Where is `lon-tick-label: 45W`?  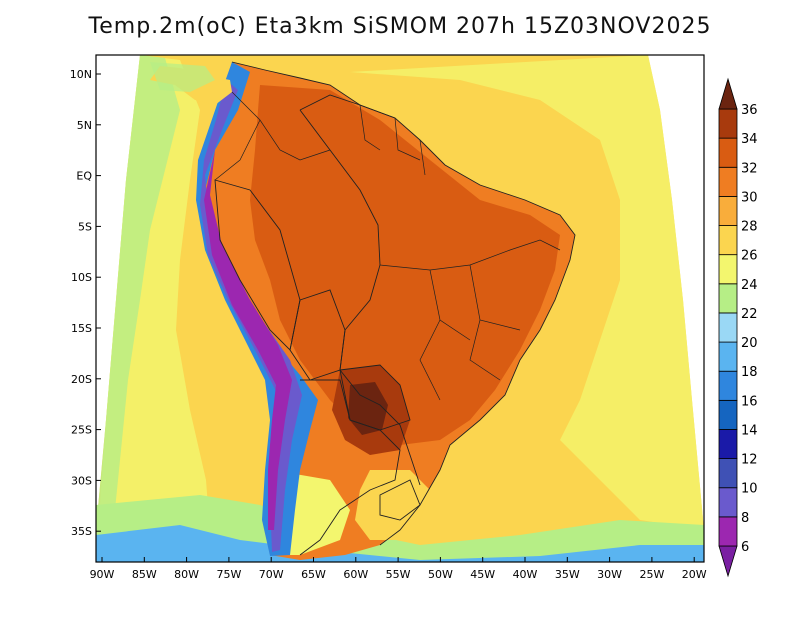 lon-tick-label: 45W is located at coordinates (482, 574).